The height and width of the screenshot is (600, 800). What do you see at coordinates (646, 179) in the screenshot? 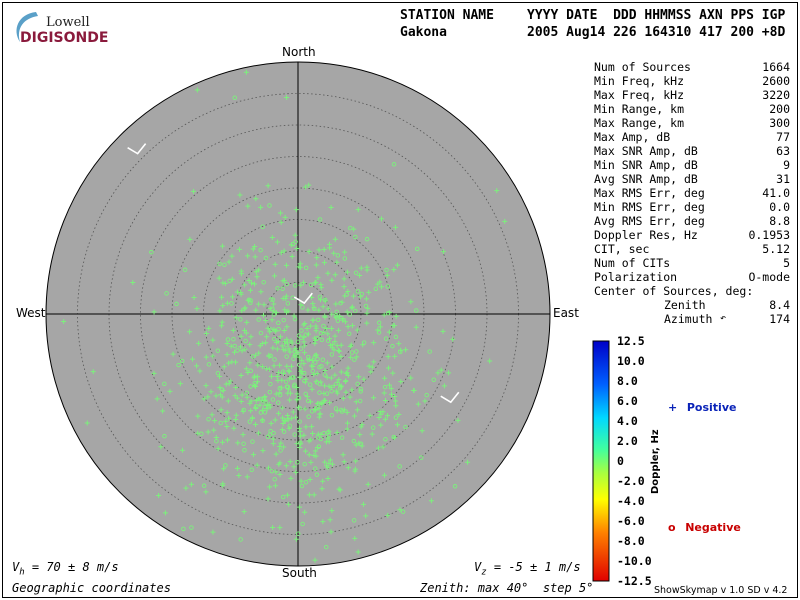
I see `stat-label: Avg SNR Amp, dB` at bounding box center [646, 179].